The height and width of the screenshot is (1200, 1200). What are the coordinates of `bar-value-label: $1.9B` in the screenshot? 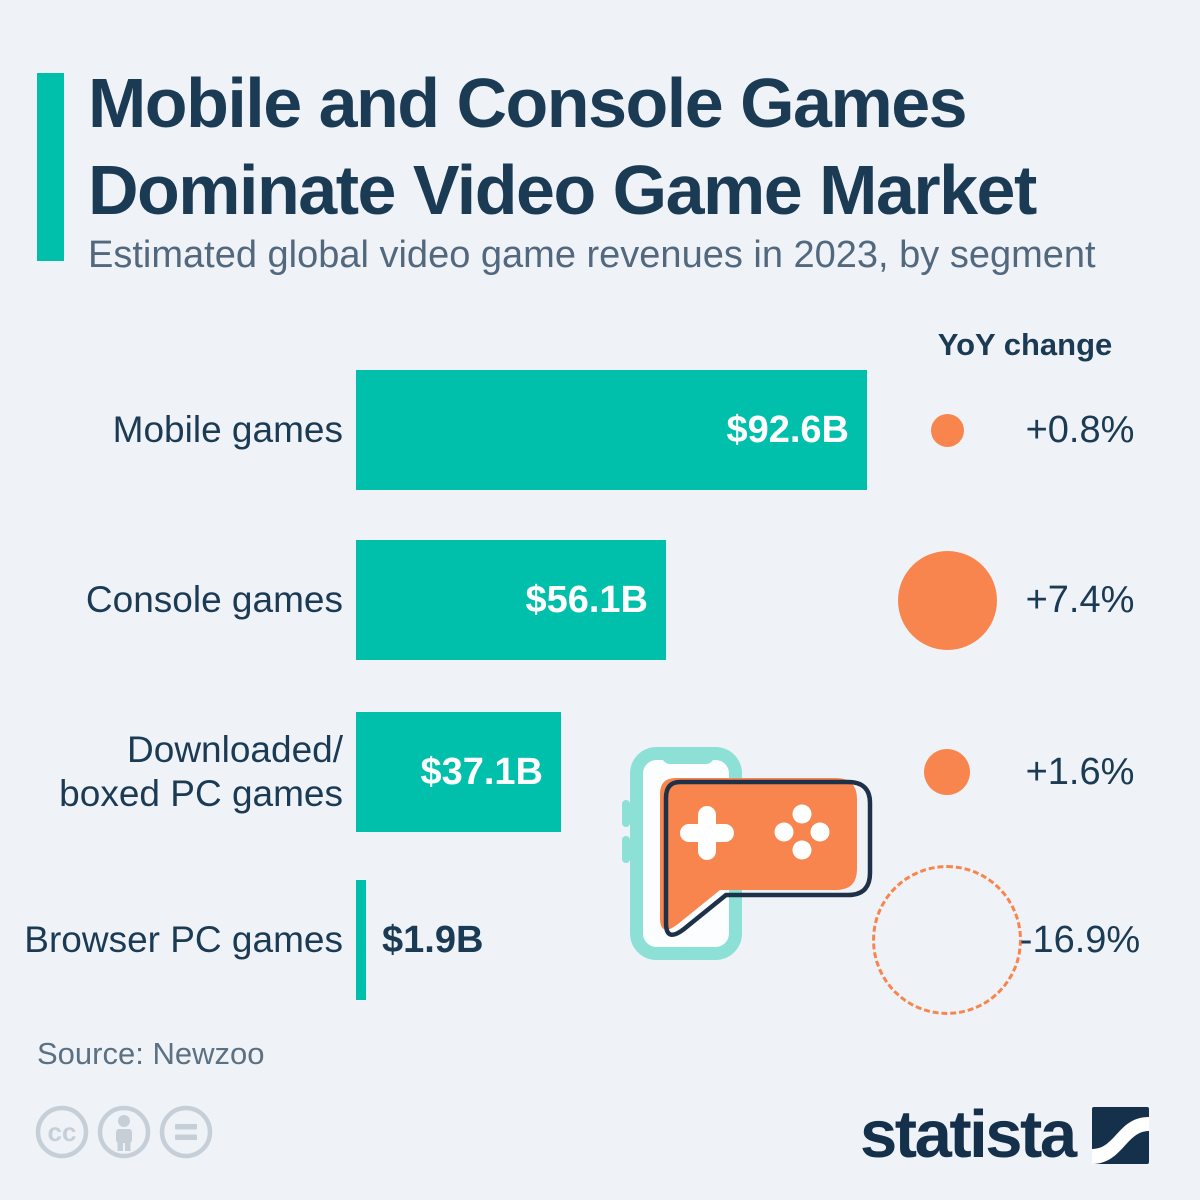 It's located at (433, 939).